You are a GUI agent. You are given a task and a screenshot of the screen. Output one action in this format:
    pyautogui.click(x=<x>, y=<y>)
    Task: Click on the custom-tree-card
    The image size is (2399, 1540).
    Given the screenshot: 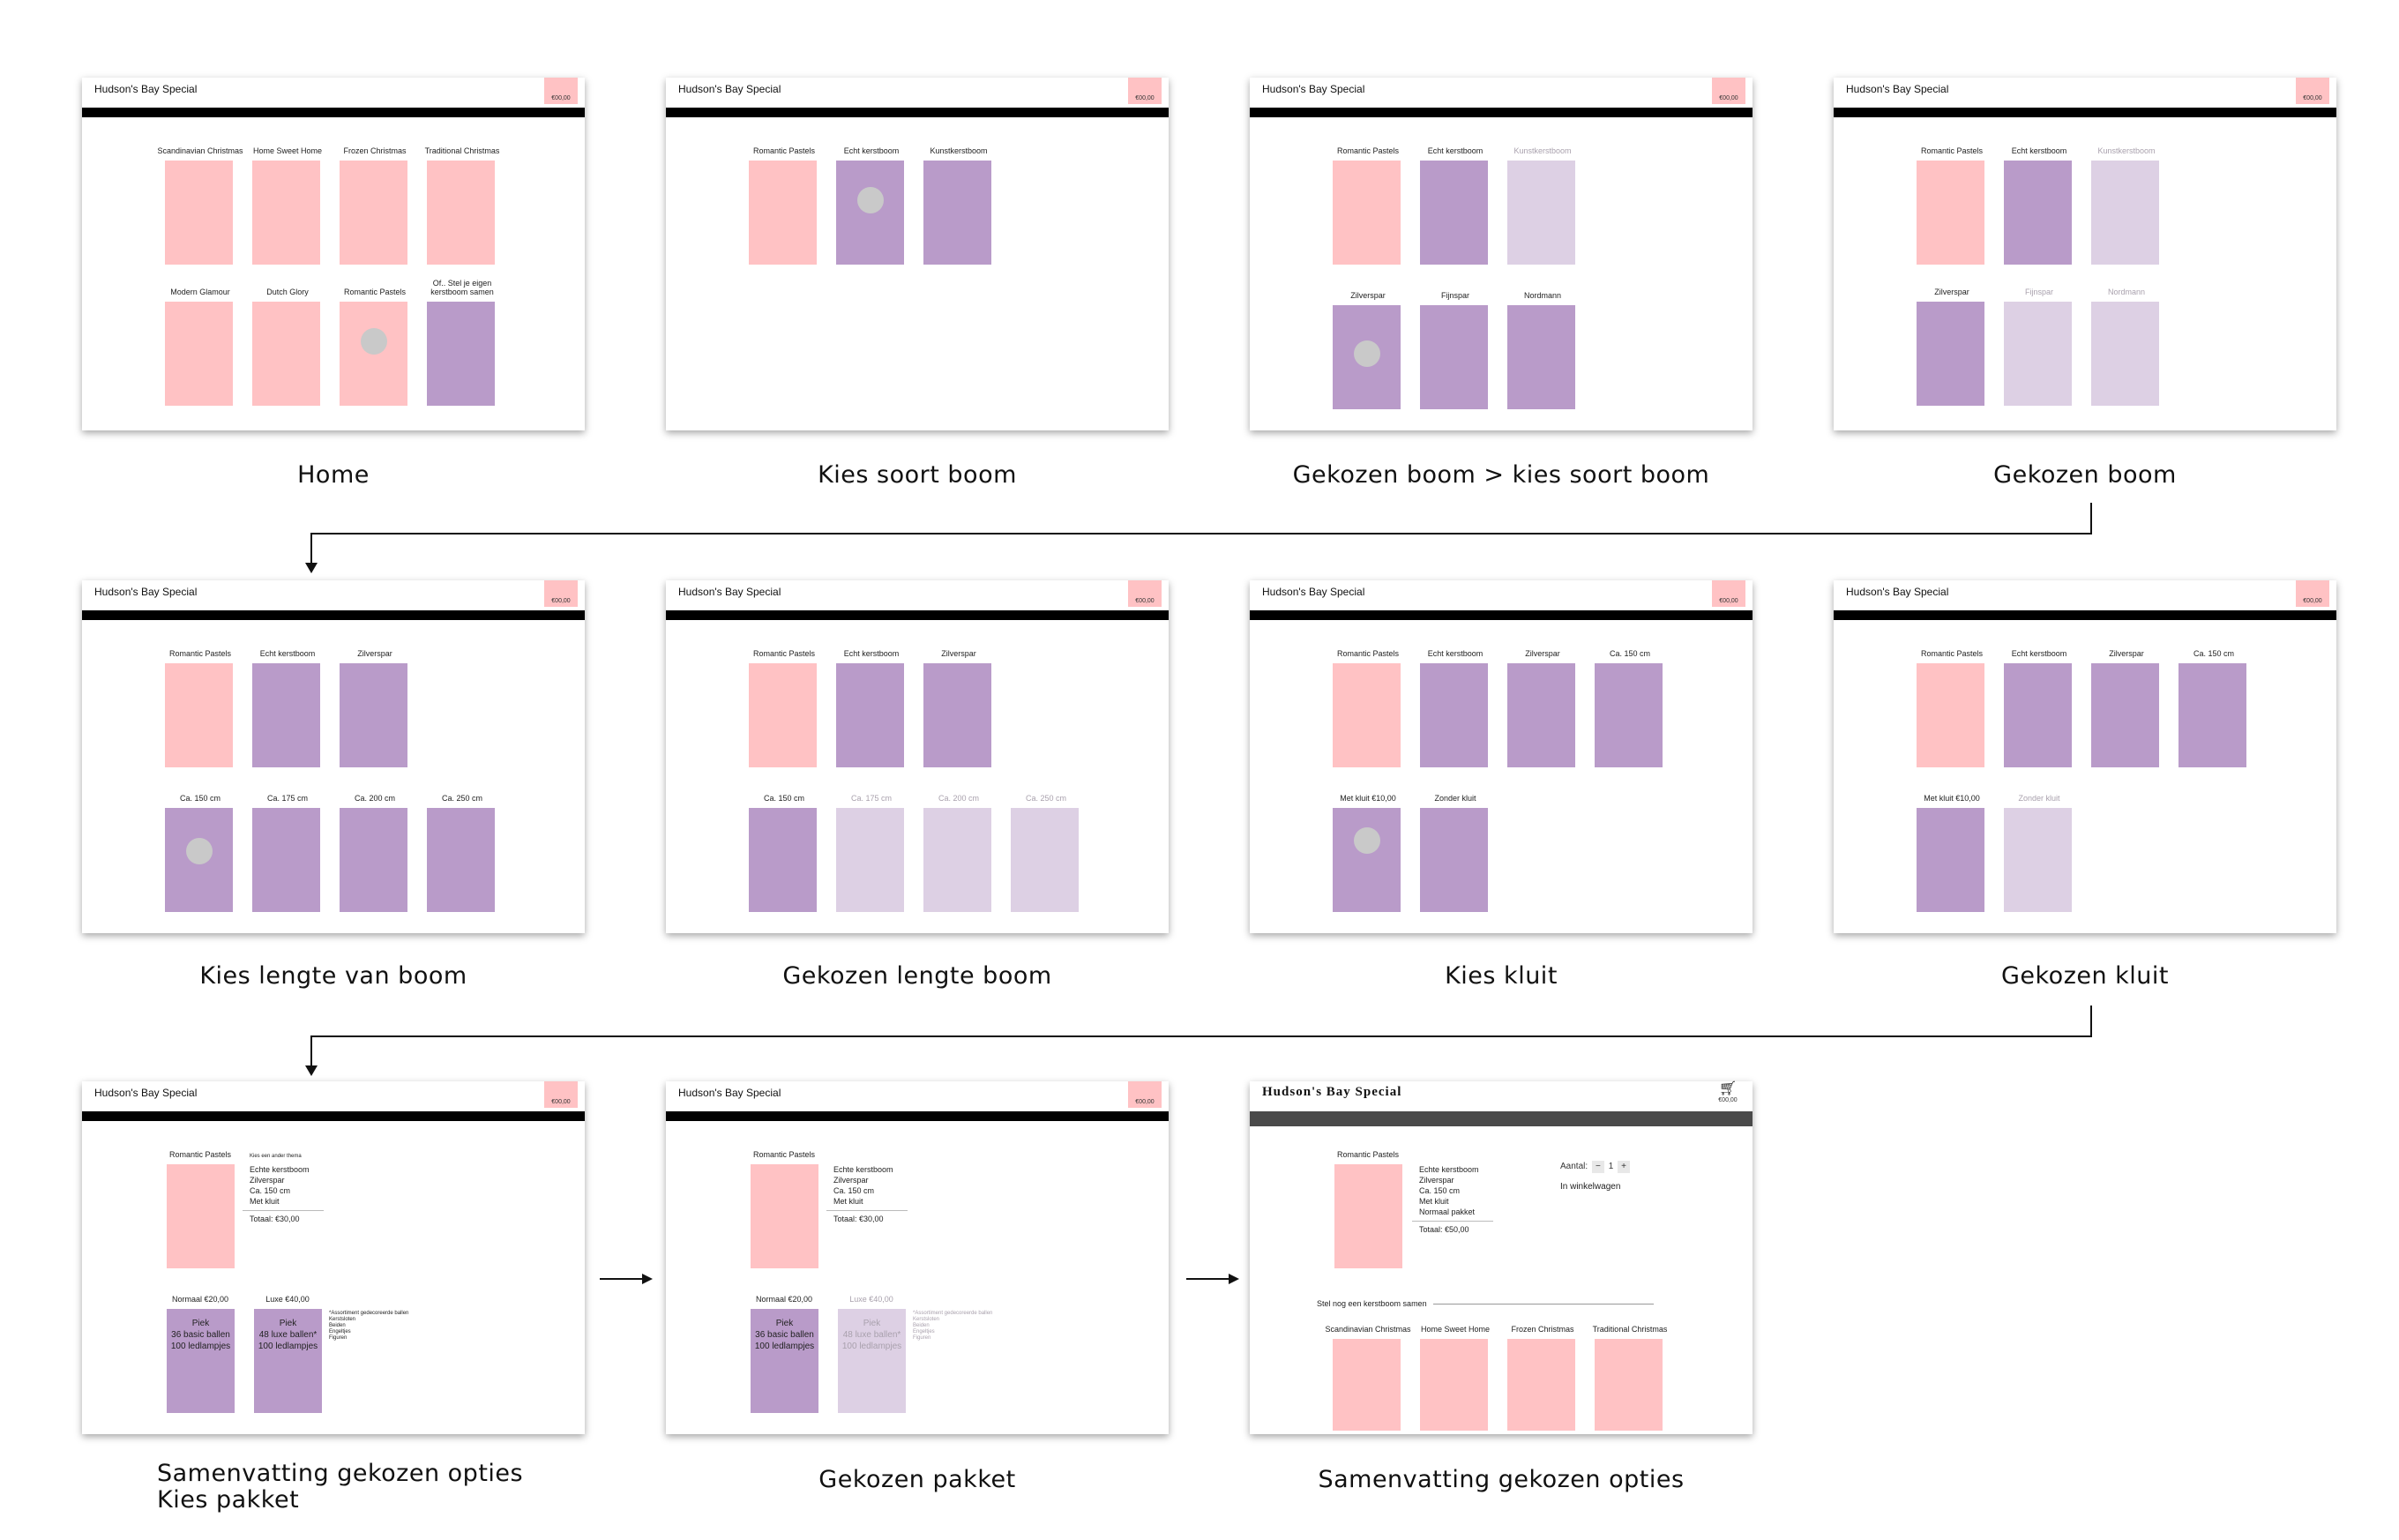 What is the action you would take?
    pyautogui.click(x=461, y=354)
    